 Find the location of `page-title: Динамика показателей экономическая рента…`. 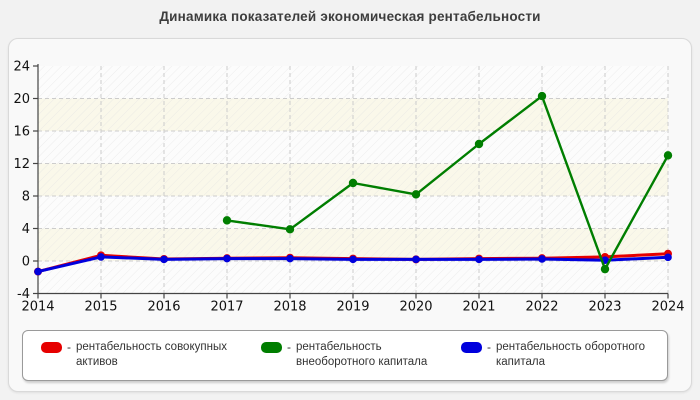

page-title: Динамика показателей экономическая рента… is located at coordinates (350, 16).